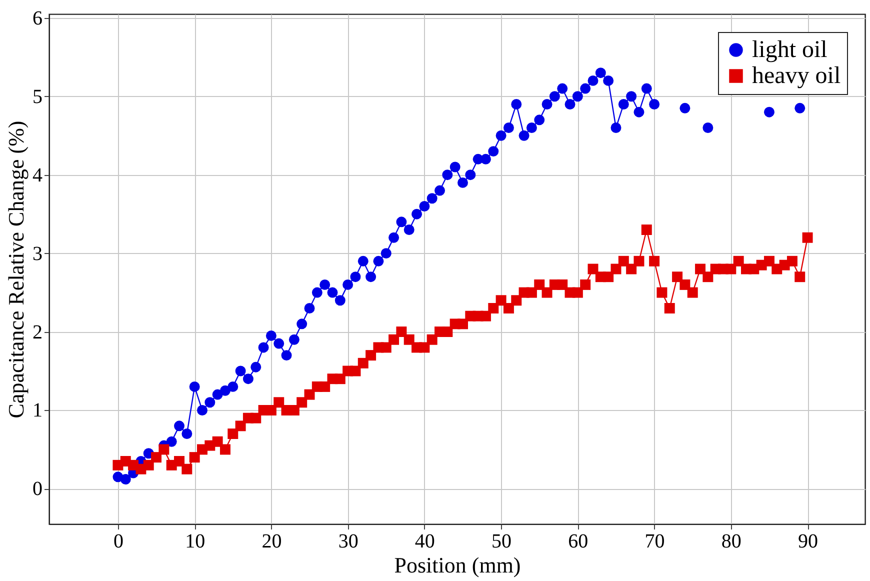 The width and height of the screenshot is (870, 581). I want to click on x-tick-label: 20, so click(272, 541).